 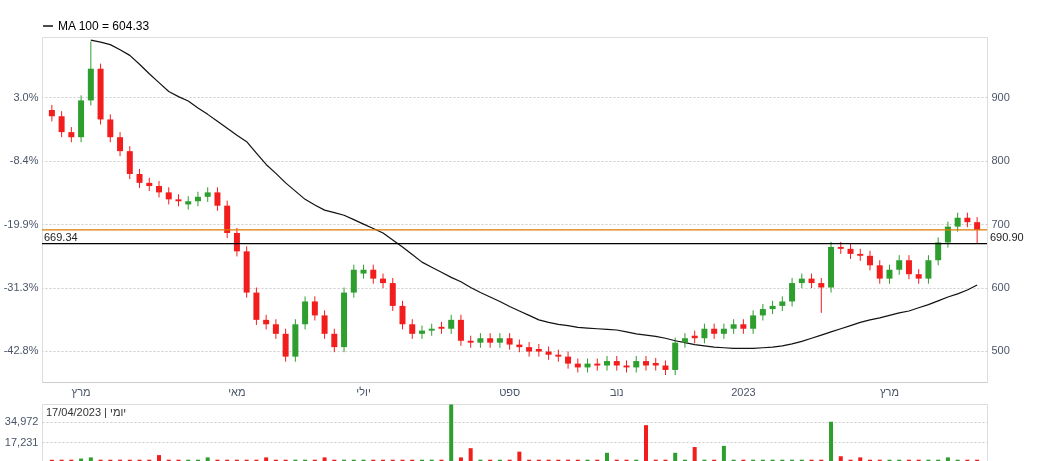 What do you see at coordinates (1000, 223) in the screenshot?
I see `y-tick-label: 700` at bounding box center [1000, 223].